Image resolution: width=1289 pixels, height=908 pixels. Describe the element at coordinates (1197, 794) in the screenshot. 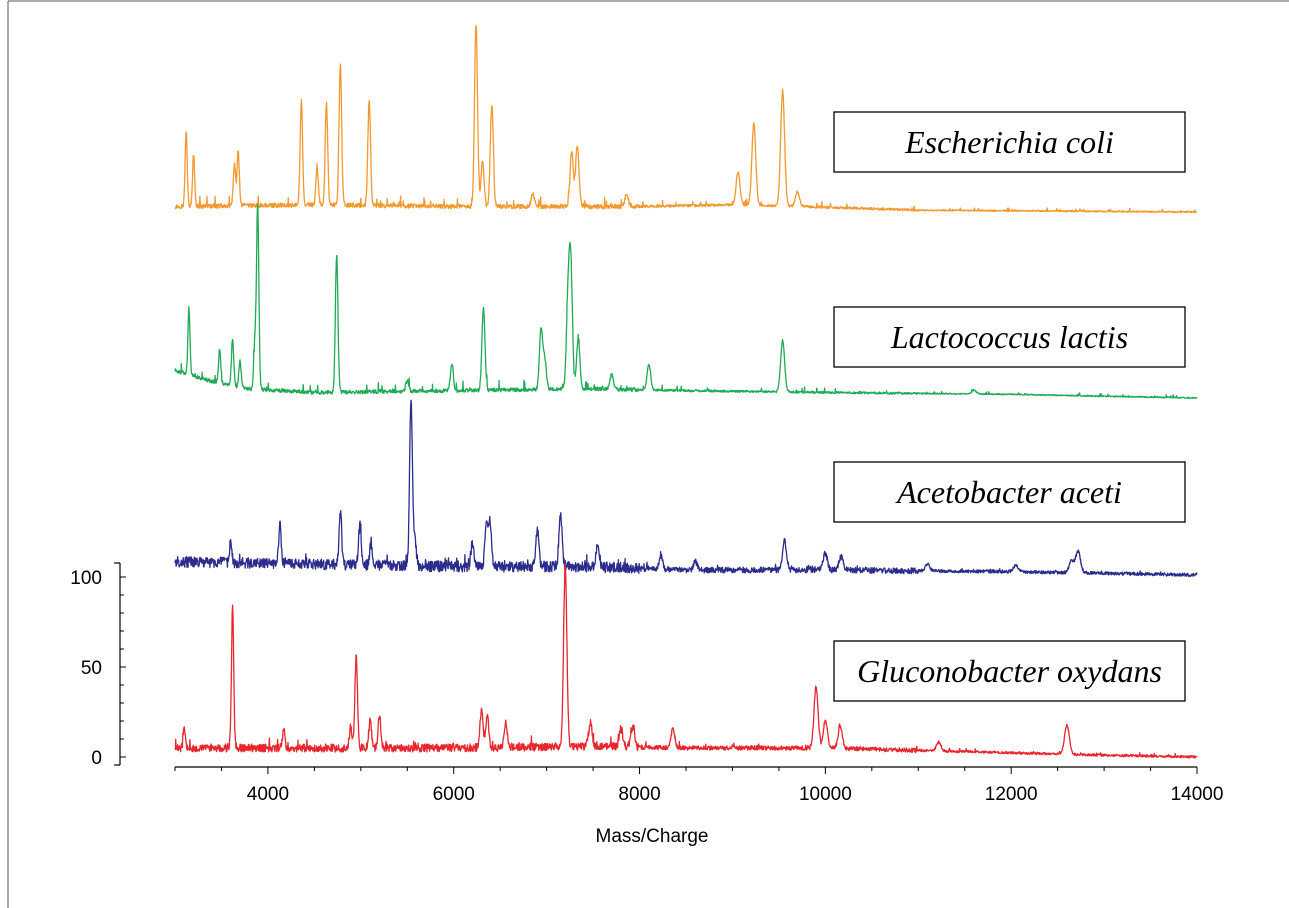

I see `x-tick-label: 14000` at that location.